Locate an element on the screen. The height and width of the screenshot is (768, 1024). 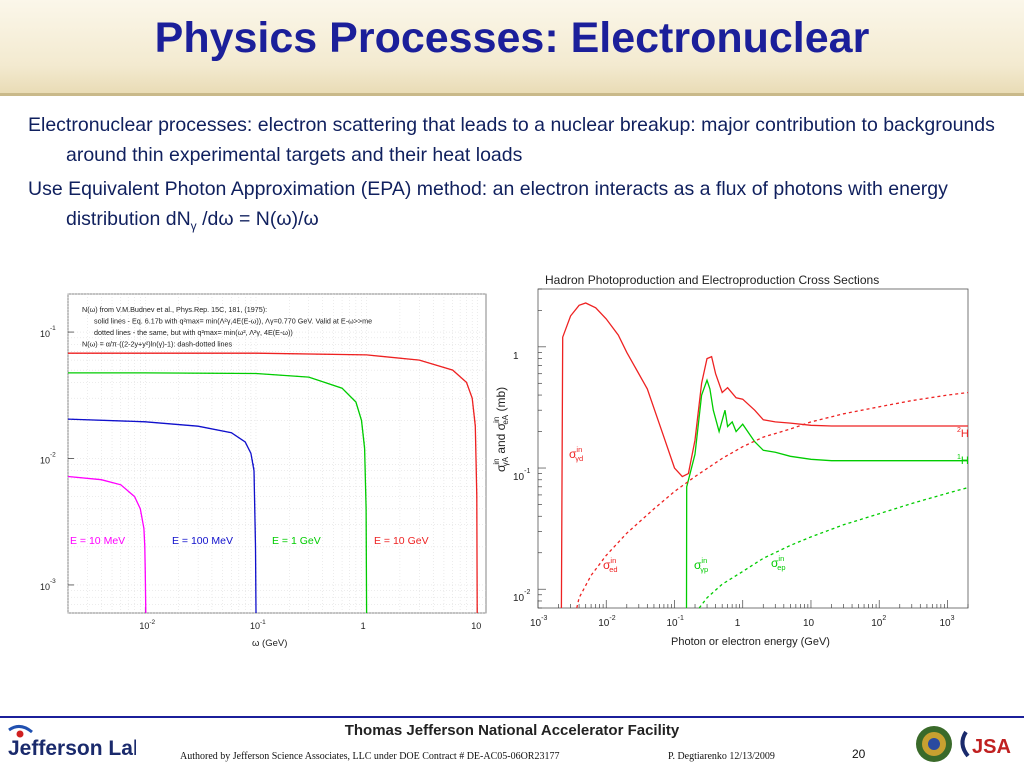
x-tick-exp: -2 is located at coordinates (152, 622).